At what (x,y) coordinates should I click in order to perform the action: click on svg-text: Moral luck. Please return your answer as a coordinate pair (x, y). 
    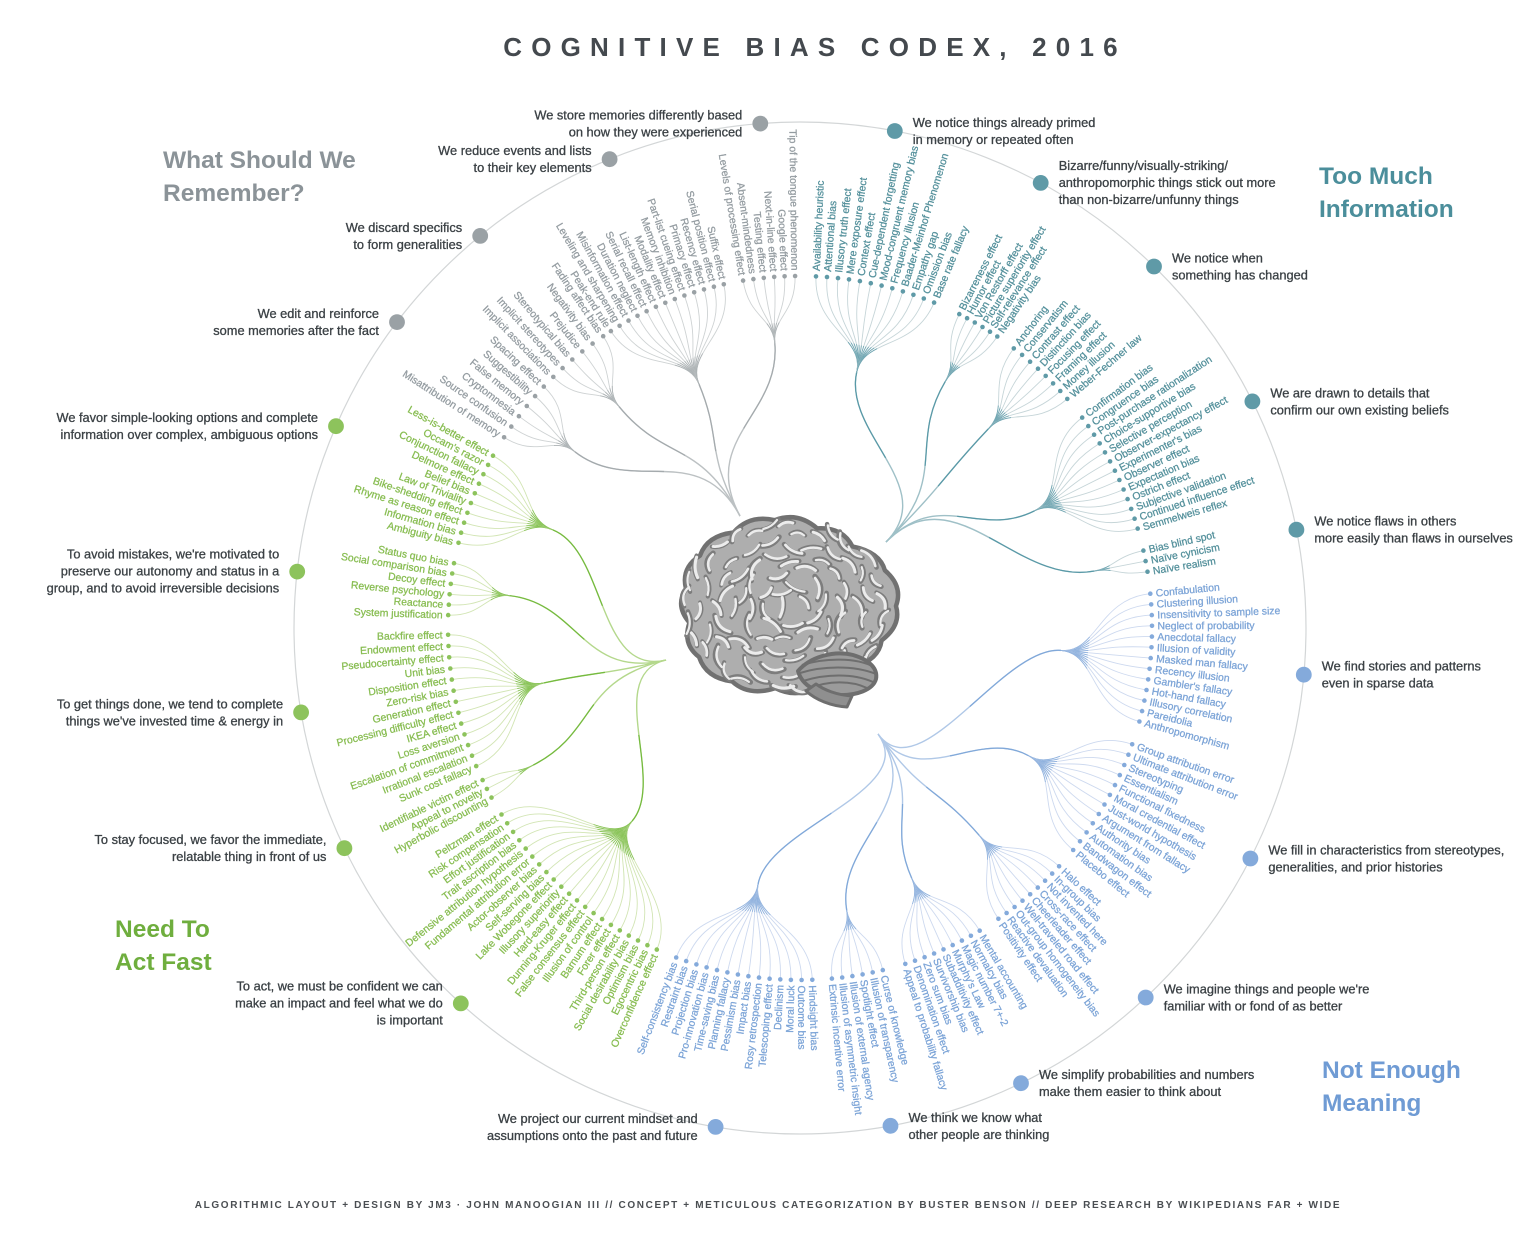
    Looking at the image, I should click on (791, 1008).